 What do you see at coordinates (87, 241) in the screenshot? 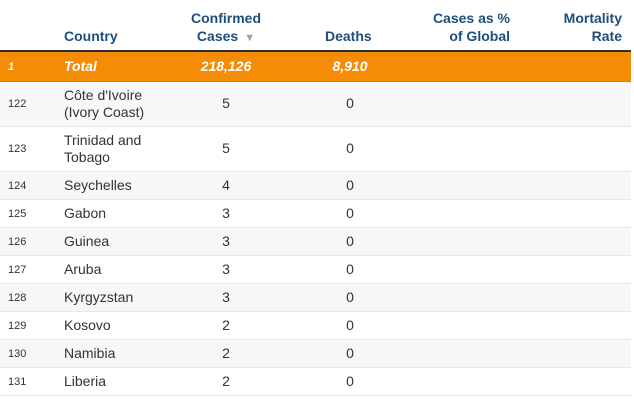
I see `row-country: Guinea` at bounding box center [87, 241].